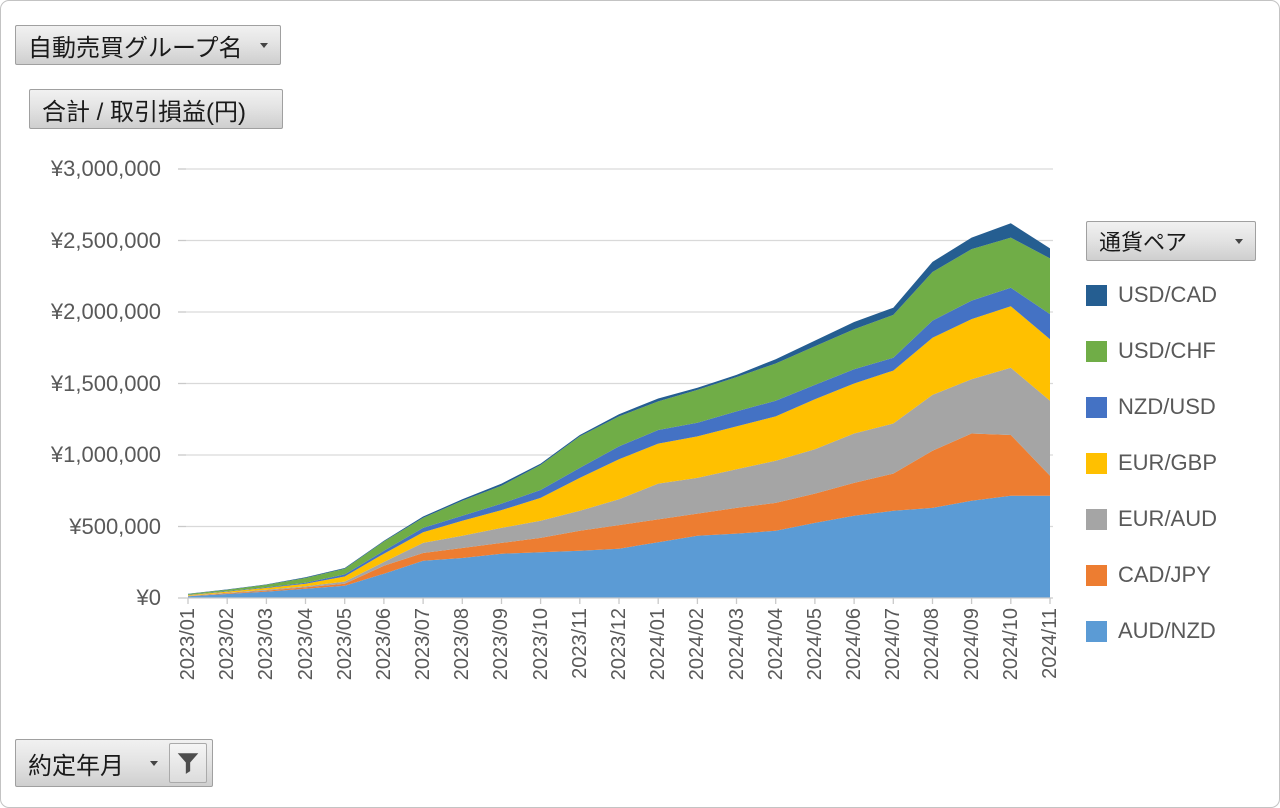  What do you see at coordinates (775, 644) in the screenshot?
I see `x-axis-tick-label: 2024/04` at bounding box center [775, 644].